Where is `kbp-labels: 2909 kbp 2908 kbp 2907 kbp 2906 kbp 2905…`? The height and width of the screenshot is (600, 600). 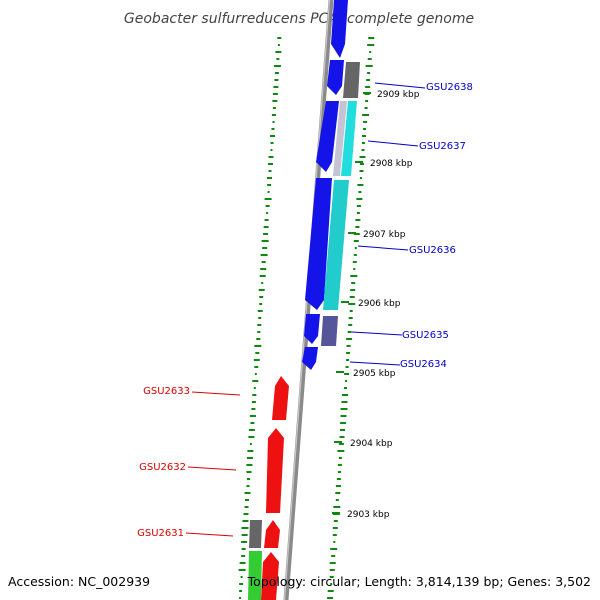
kbp-labels: 2909 kbp 2908 kbp 2907 kbp 2906 kbp 2905… is located at coordinates (383, 305).